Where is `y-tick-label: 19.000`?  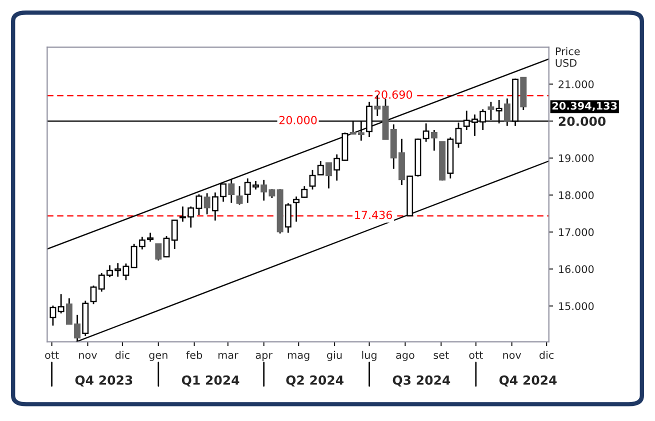
y-tick-label: 19.000 is located at coordinates (576, 158).